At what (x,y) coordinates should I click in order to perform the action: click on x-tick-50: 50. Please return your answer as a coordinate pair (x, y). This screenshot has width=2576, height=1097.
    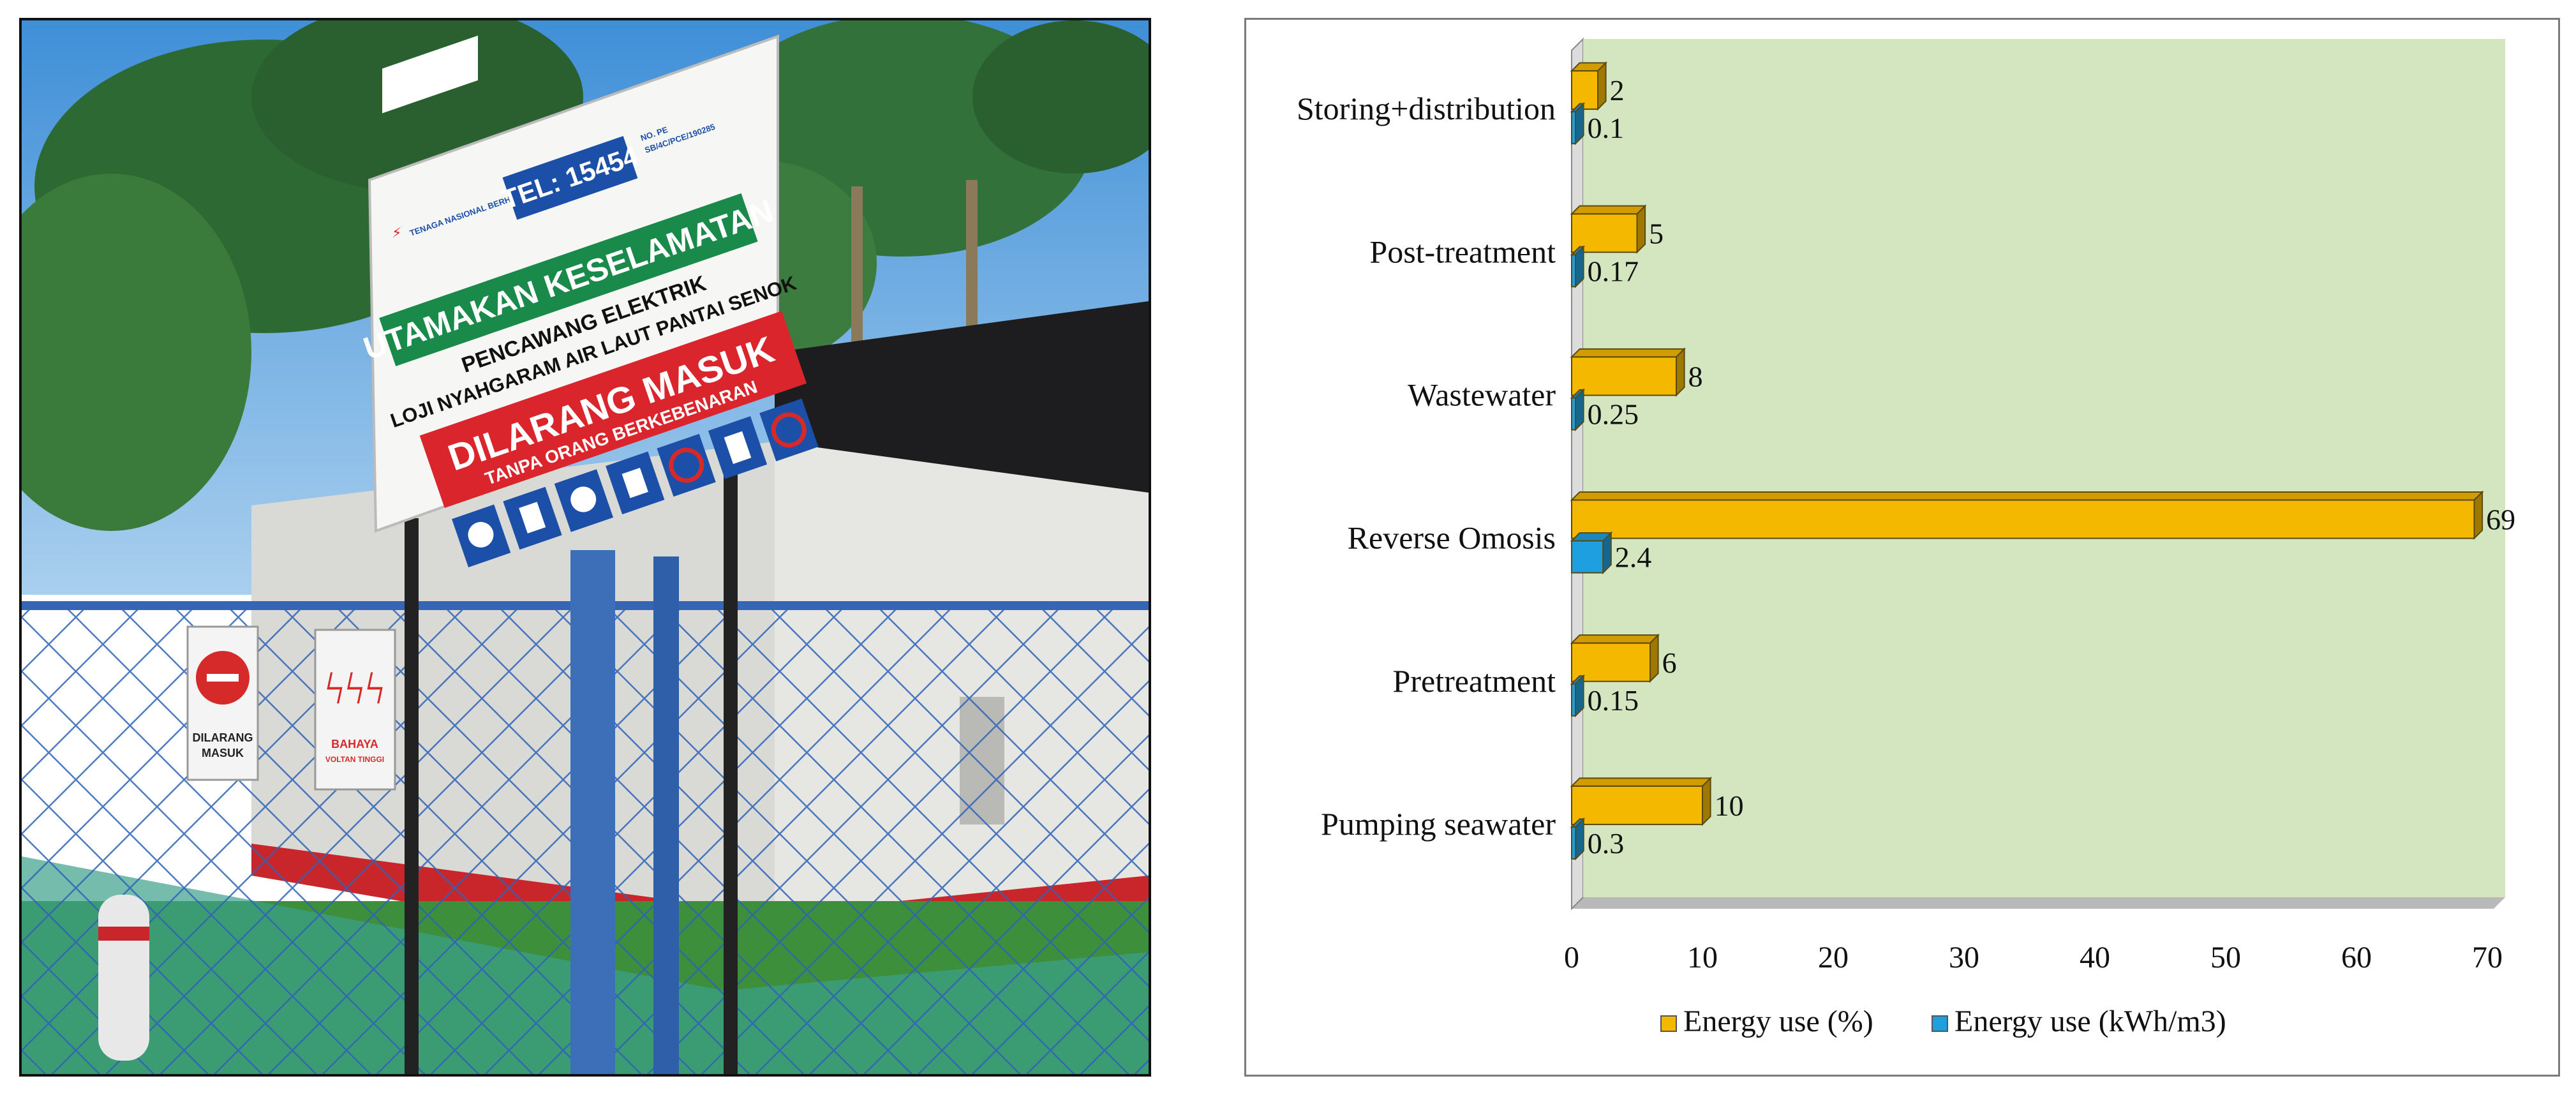
    Looking at the image, I should click on (2225, 957).